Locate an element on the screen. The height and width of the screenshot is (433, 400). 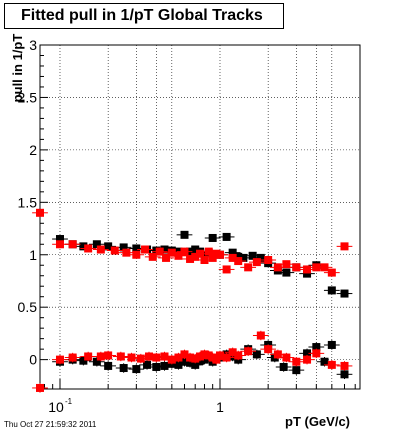
y-tick-label: 0 is located at coordinates (33, 360).